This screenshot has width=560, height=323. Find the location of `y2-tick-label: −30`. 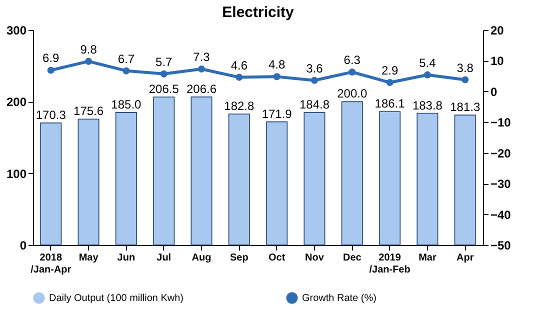

y2-tick-label: −30 is located at coordinates (501, 184).